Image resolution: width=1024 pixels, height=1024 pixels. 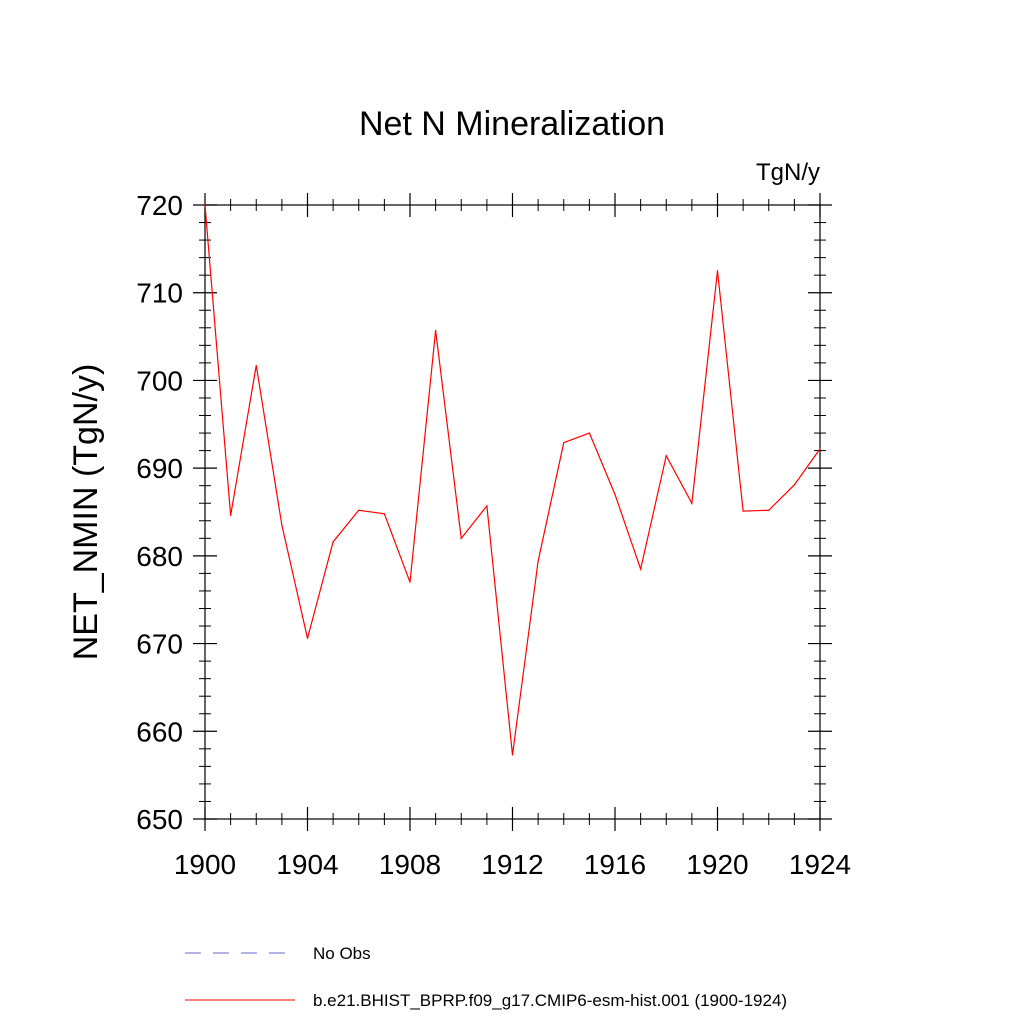 What do you see at coordinates (159, 556) in the screenshot?
I see `y-tick-label: 680` at bounding box center [159, 556].